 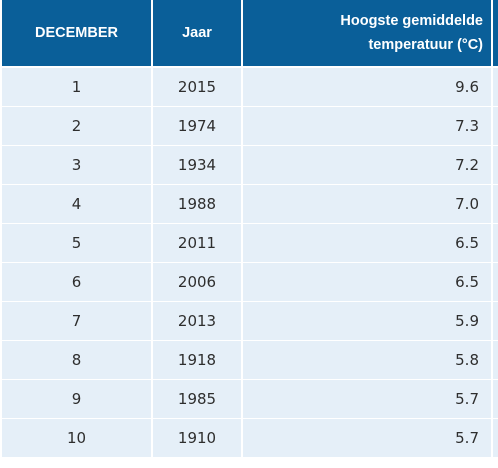 I want to click on year-cell: 2006, so click(x=197, y=282).